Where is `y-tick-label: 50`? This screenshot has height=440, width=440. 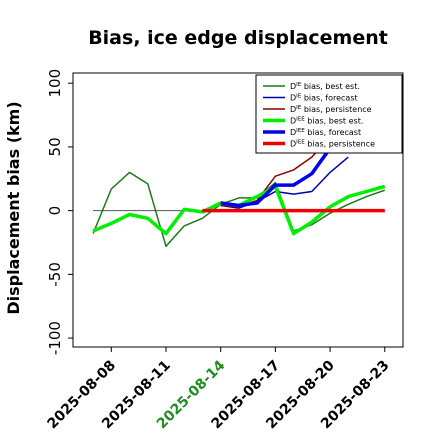
y-tick-label: 50 is located at coordinates (55, 146).